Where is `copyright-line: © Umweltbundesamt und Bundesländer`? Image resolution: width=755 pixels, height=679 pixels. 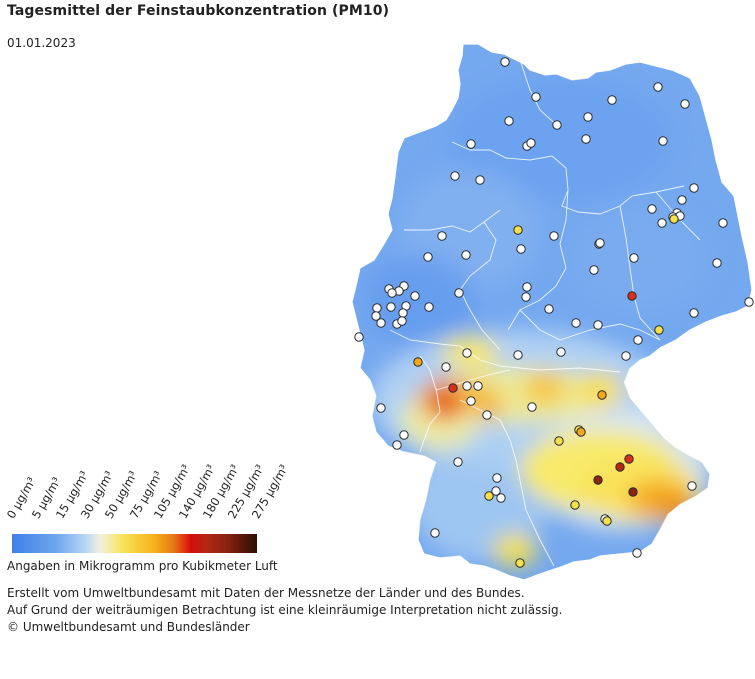 copyright-line: © Umweltbundesamt und Bundesländer is located at coordinates (128, 627).